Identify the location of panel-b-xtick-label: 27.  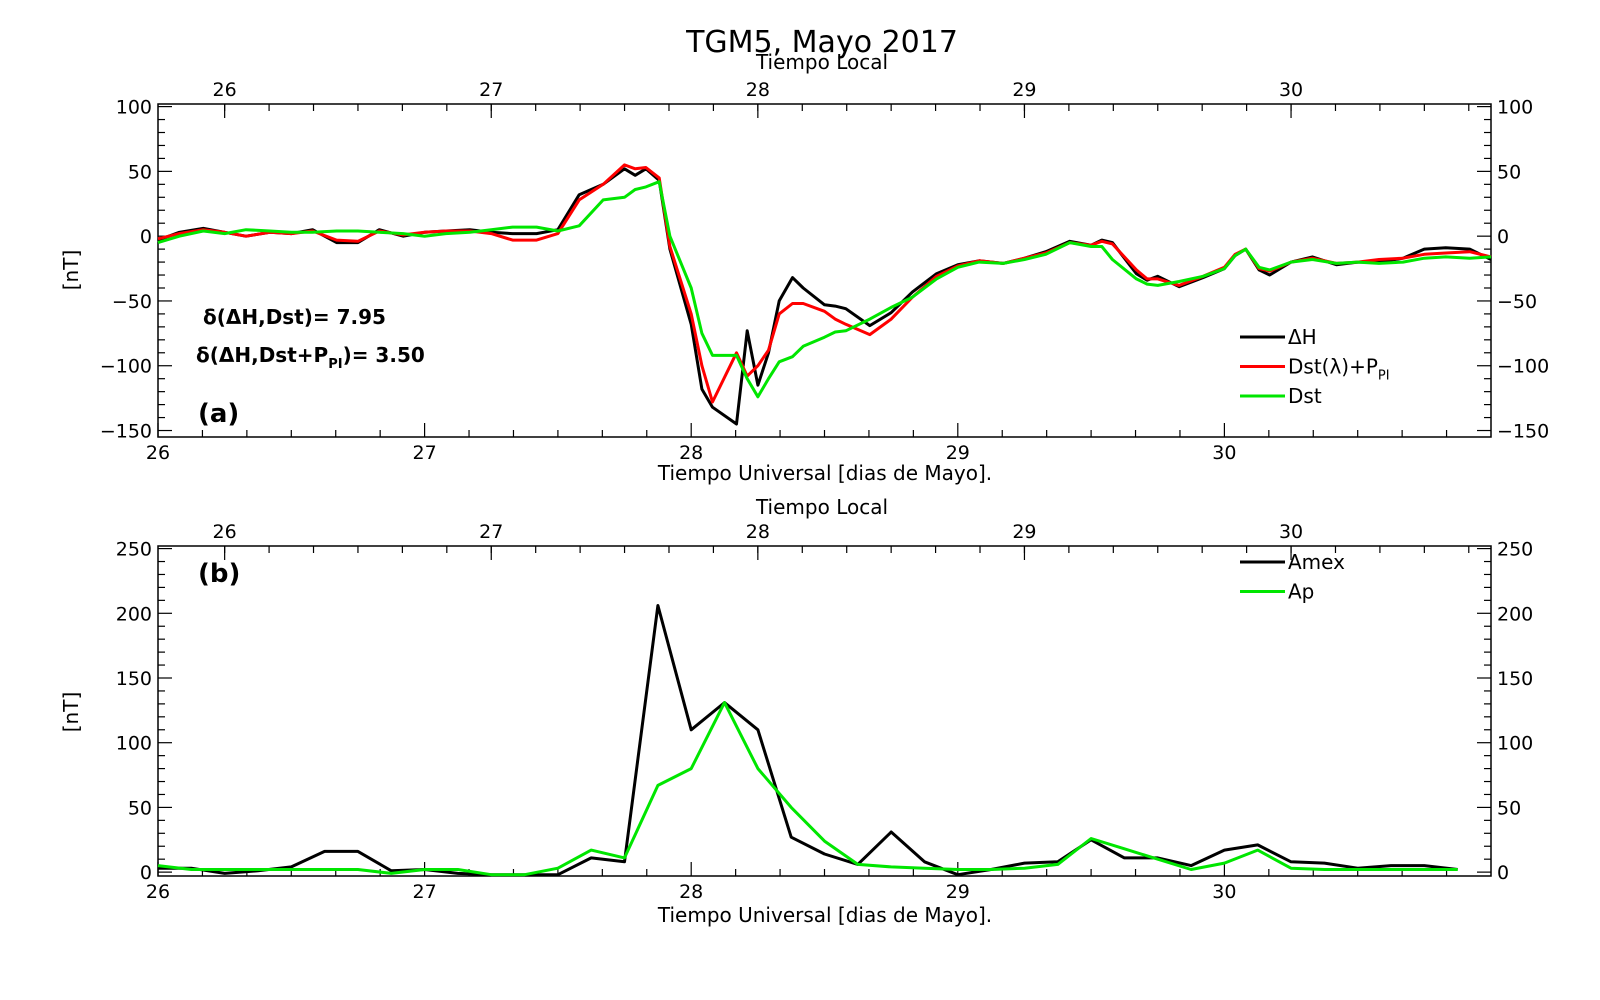
(425, 892).